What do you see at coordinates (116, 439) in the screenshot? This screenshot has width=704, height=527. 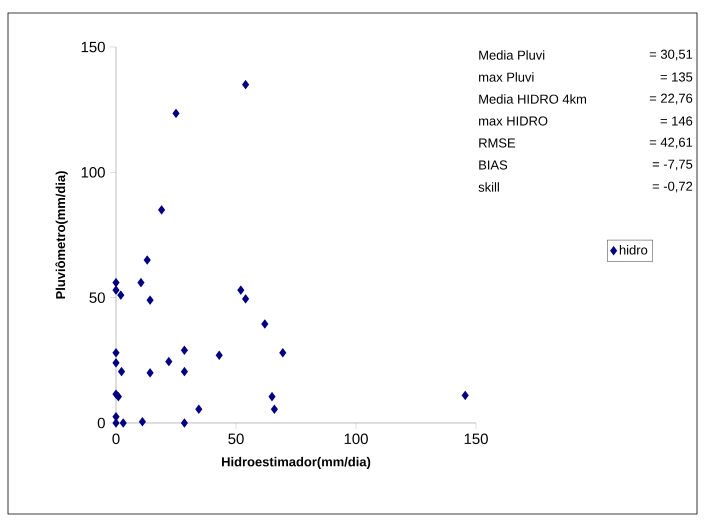 I see `x-tick-label: 0` at bounding box center [116, 439].